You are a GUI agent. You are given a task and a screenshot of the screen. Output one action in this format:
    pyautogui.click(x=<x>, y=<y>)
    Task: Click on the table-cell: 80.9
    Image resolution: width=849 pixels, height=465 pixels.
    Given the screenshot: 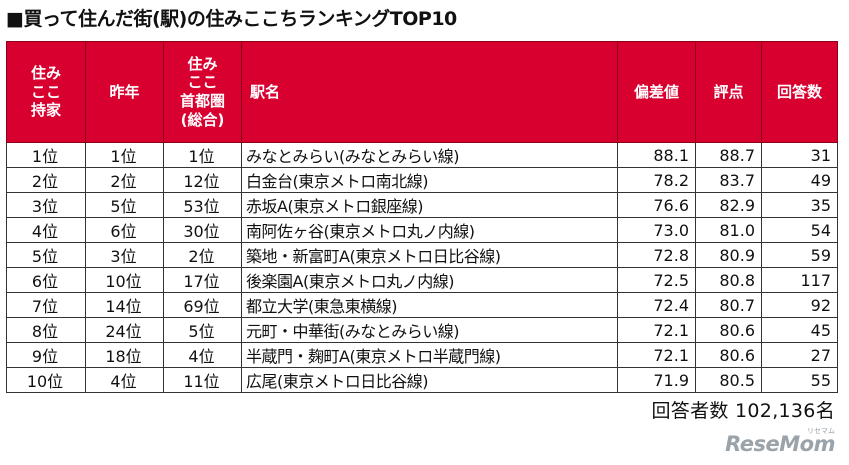 What is the action you would take?
    pyautogui.click(x=728, y=255)
    